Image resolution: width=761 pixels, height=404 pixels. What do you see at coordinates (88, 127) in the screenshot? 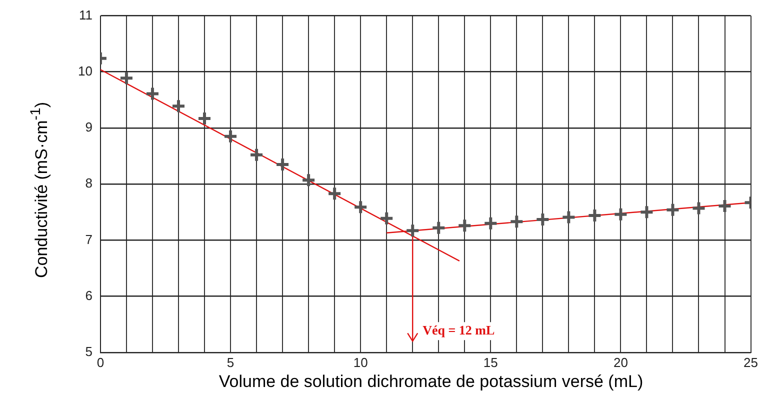
I see `y-tick-label: 9` at bounding box center [88, 127].